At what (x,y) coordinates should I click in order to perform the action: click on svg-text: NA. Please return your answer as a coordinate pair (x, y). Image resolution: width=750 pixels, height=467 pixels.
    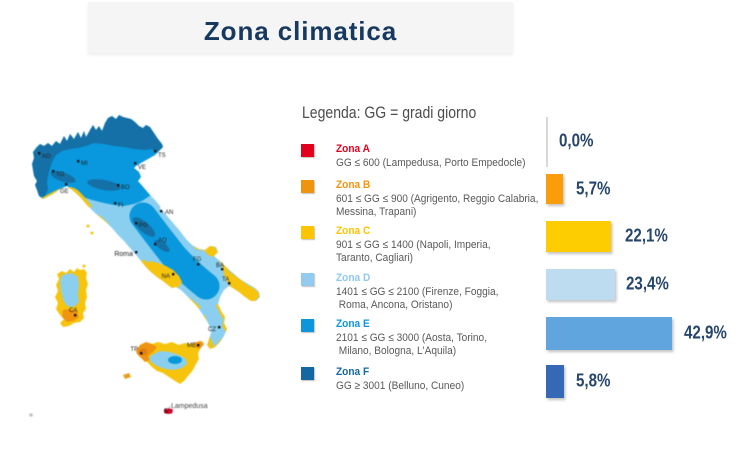
    Looking at the image, I should click on (166, 277).